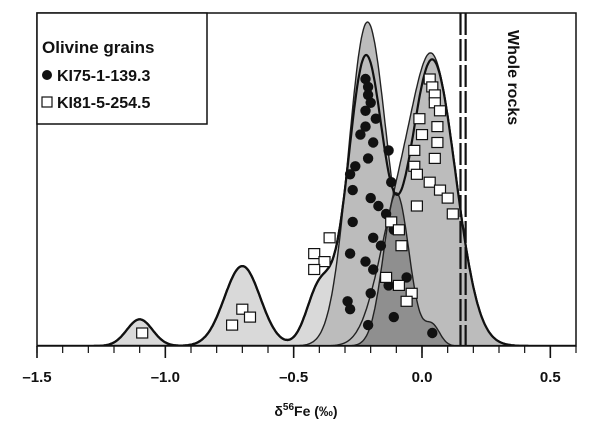 This screenshot has height=426, width=589. Describe the element at coordinates (316, 411) in the screenshot. I see `x-axis-title-rest: Fe (‰)` at that location.